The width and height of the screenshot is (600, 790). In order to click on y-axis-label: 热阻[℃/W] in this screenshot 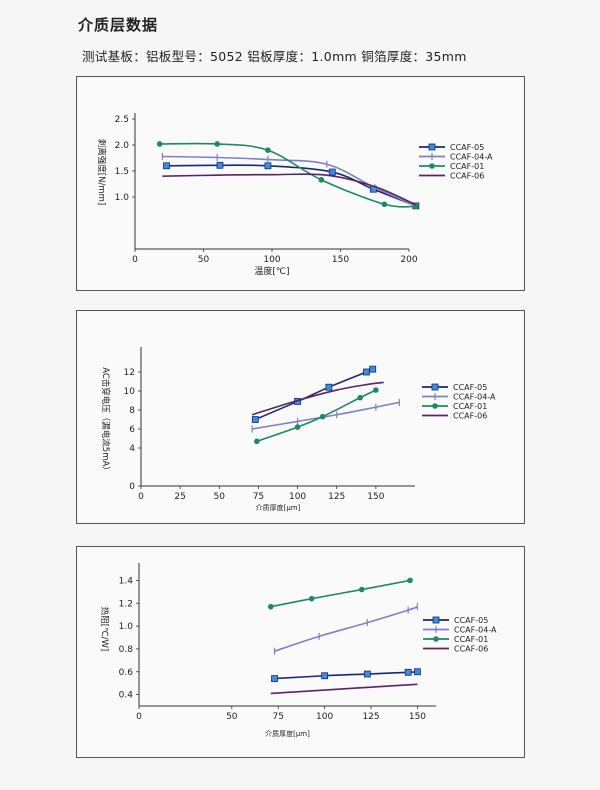, I will do `click(104, 629)`.